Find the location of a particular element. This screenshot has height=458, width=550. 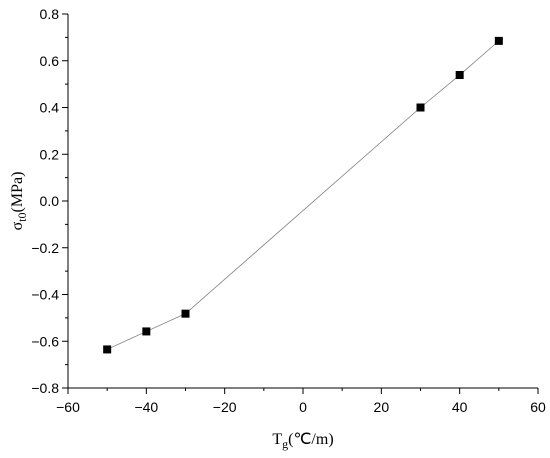

x-axis-title: Tg(℃/m) is located at coordinates (302, 441).